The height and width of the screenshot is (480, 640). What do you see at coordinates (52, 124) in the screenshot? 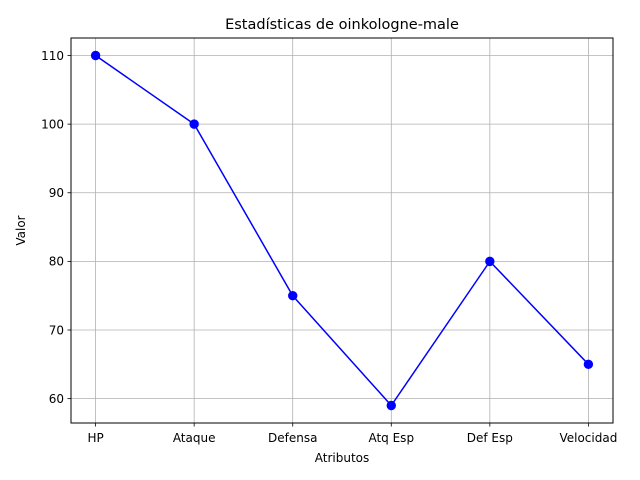
I see `y-tick-label: 100` at bounding box center [52, 124].